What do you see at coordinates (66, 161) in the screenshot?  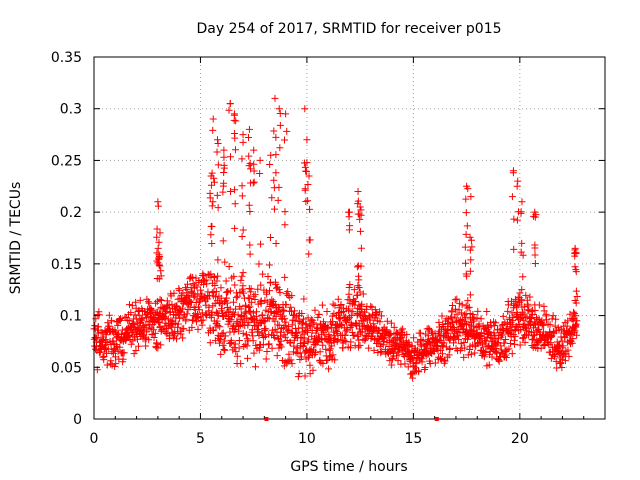 I see `y-tick-label: 0.25` at bounding box center [66, 161].